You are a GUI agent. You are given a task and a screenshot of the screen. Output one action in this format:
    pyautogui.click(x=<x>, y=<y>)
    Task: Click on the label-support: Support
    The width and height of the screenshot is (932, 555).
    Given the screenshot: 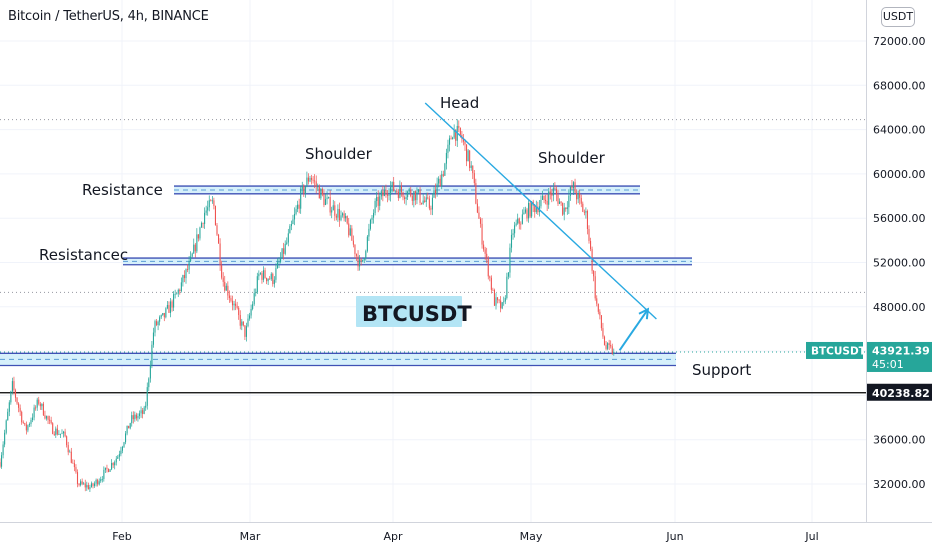 What is the action you would take?
    pyautogui.click(x=721, y=370)
    